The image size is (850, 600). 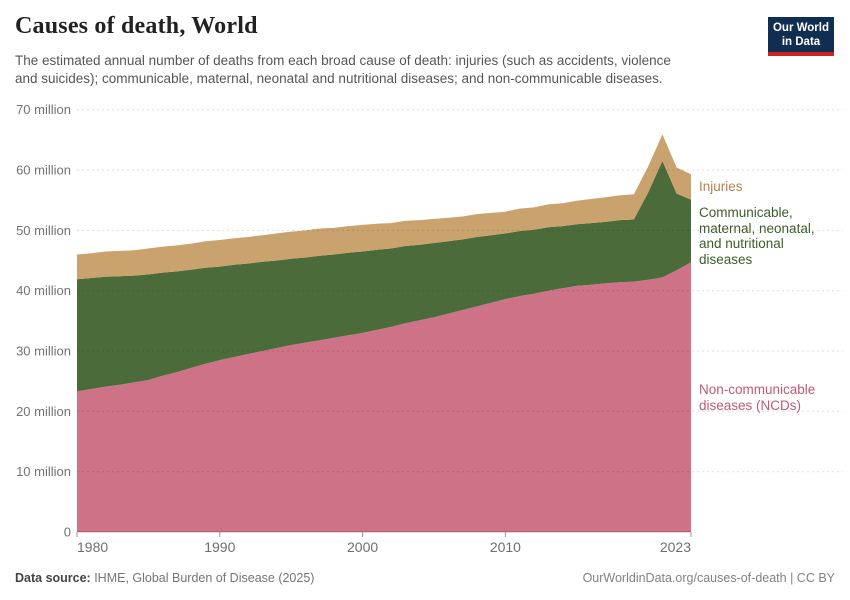 What do you see at coordinates (801, 42) in the screenshot?
I see `owid-logo-line2: in Data` at bounding box center [801, 42].